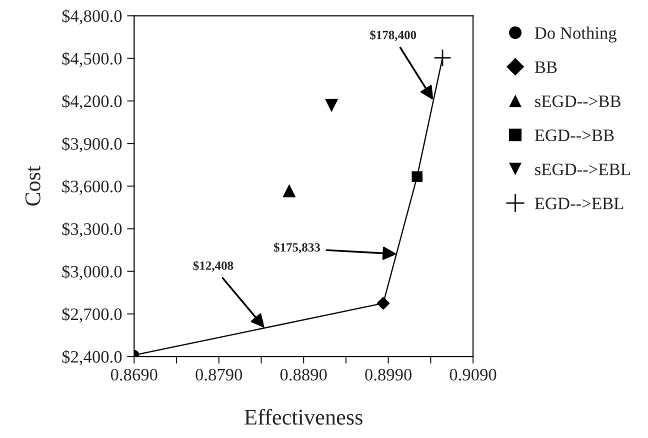  Describe the element at coordinates (297, 248) in the screenshot. I see `annotation: $175,833` at that location.